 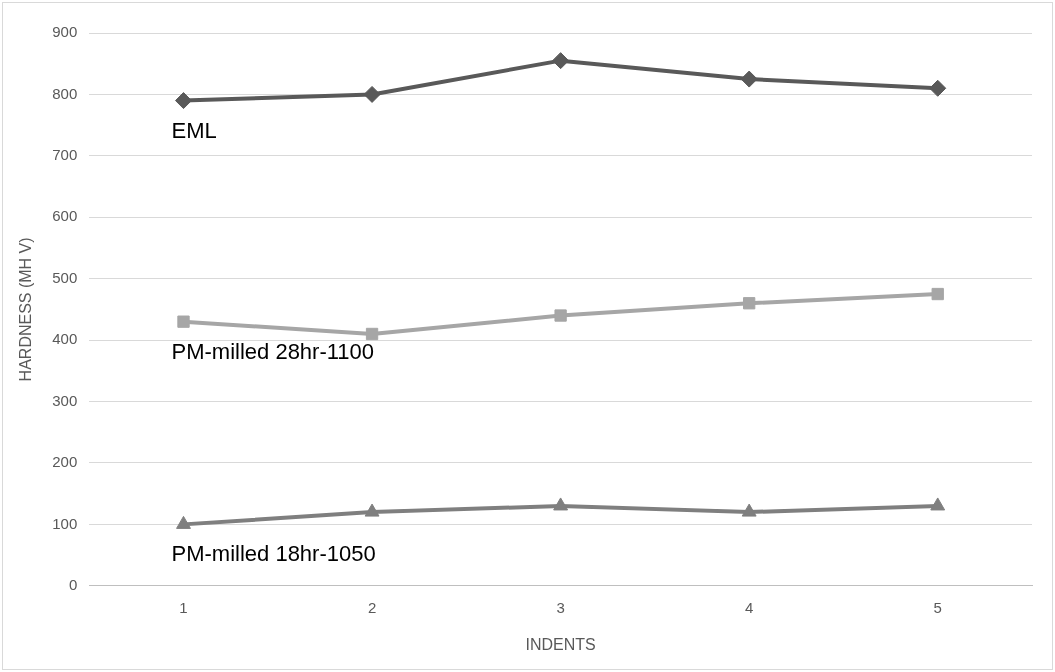 What do you see at coordinates (73, 584) in the screenshot?
I see `y-tick-label: 0` at bounding box center [73, 584].